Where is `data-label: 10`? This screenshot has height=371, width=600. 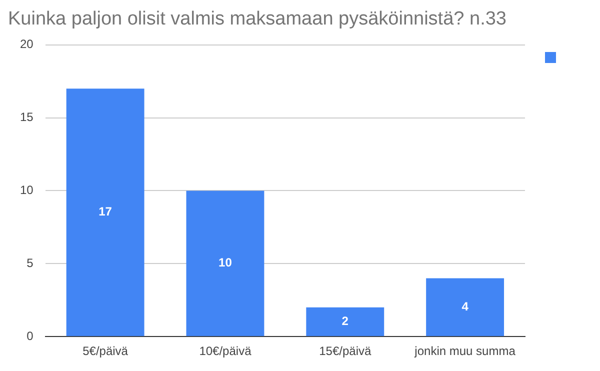
data-label: 10 is located at coordinates (225, 263).